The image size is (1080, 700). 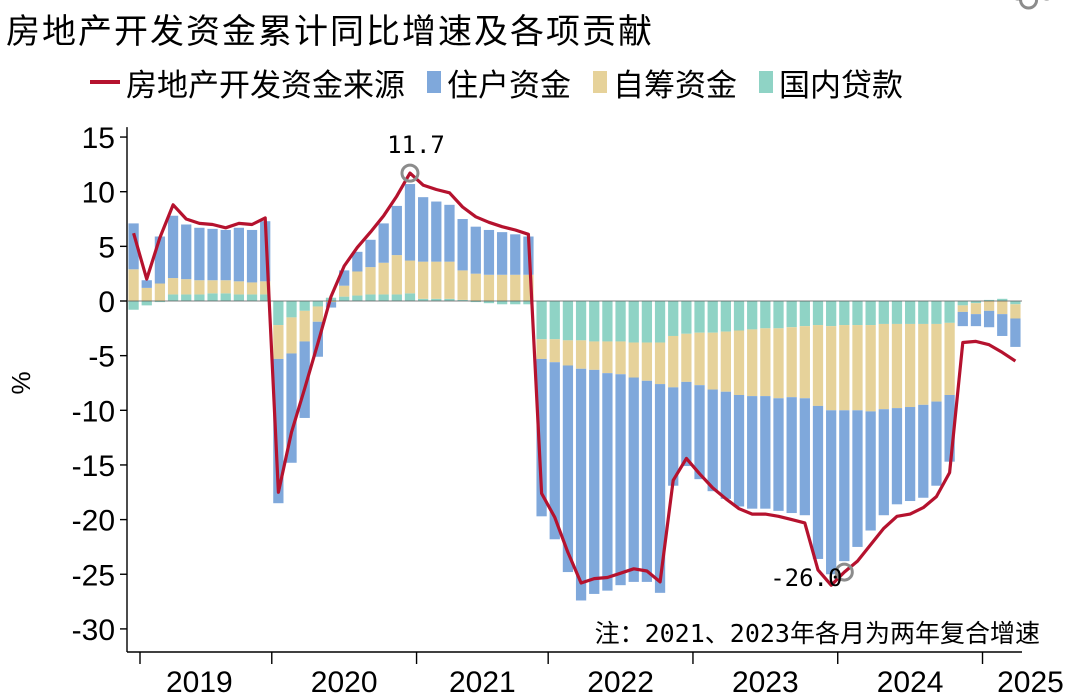 I want to click on y-tick-label: -15, so click(x=93, y=466).